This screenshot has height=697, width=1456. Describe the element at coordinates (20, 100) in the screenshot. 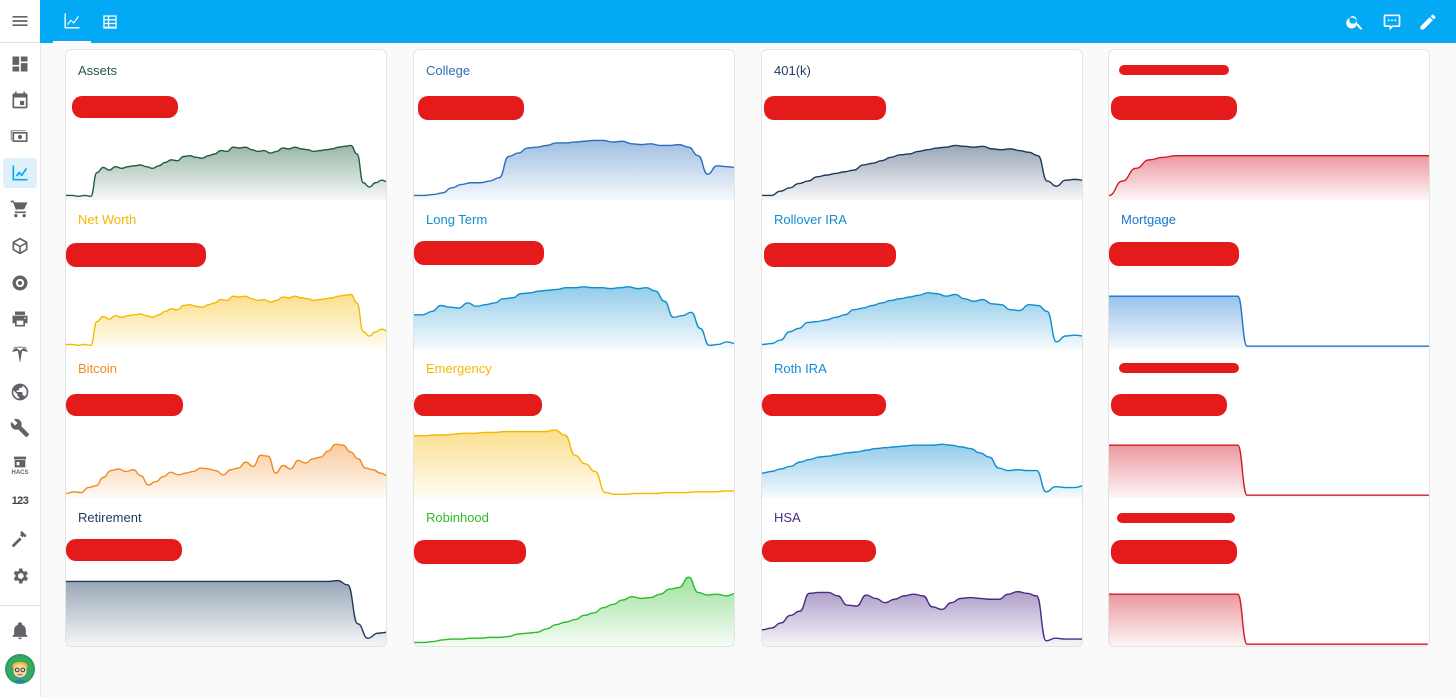

I see `calendar-icon` at that location.